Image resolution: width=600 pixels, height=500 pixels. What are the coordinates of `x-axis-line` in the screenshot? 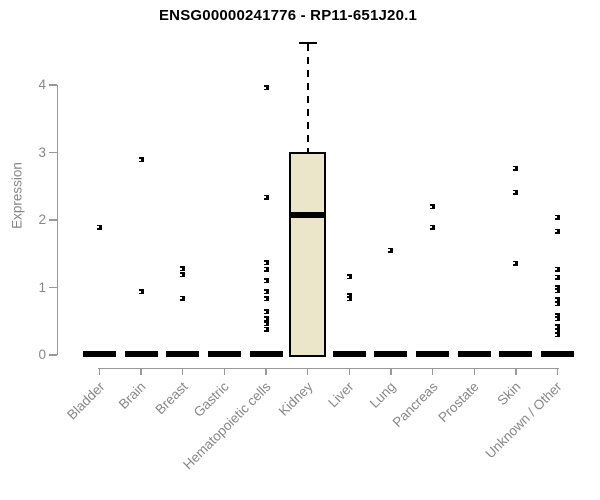 It's located at (328, 369).